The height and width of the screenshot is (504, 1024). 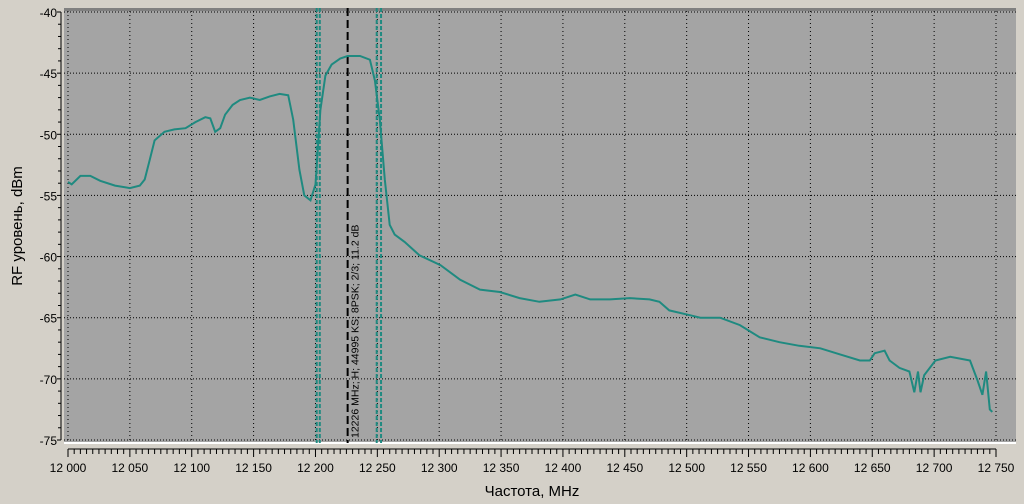 What do you see at coordinates (315, 468) in the screenshot?
I see `x-tick-label: 12 200` at bounding box center [315, 468].